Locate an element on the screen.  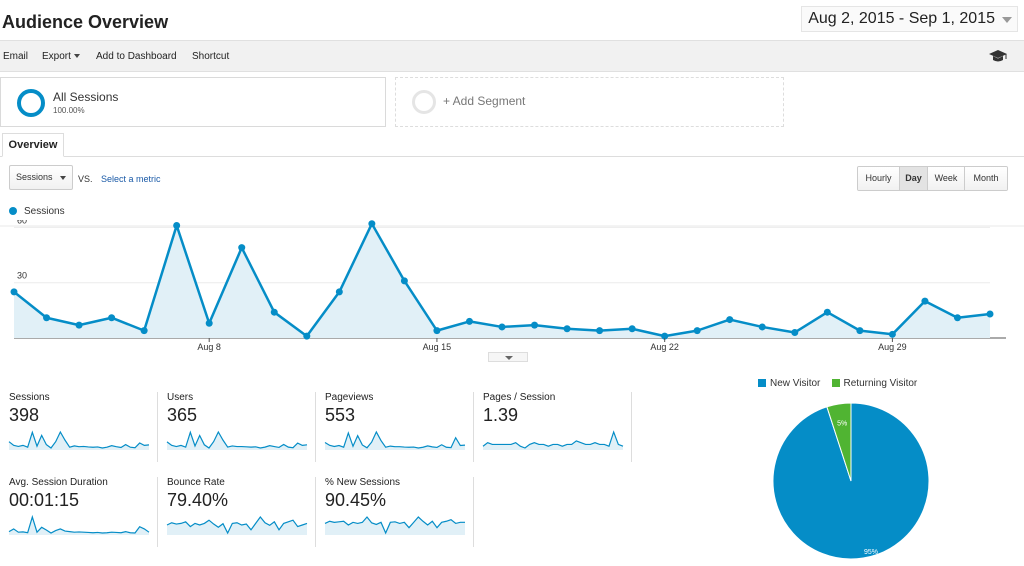
metric-label: Sessions is located at coordinates (29, 397).